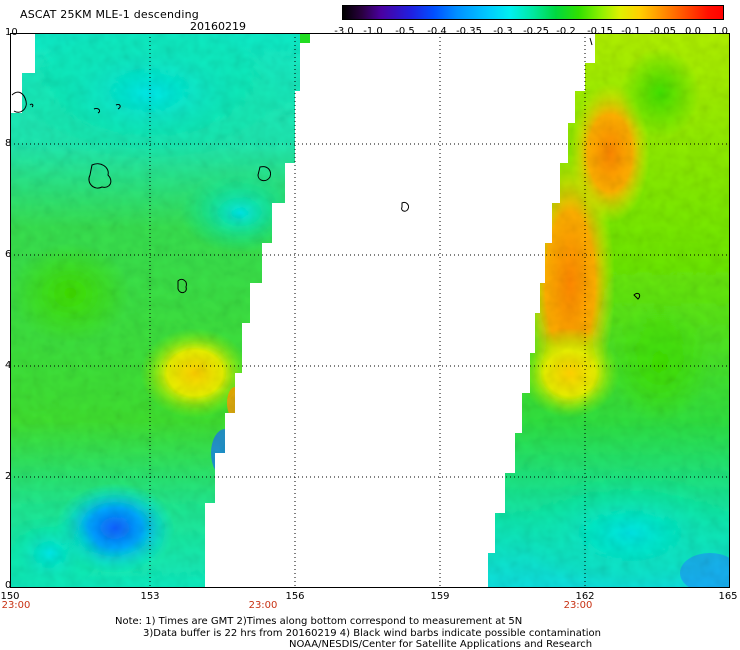 The height and width of the screenshot is (650, 740). I want to click on colorbar-label: 1.0, so click(720, 31).